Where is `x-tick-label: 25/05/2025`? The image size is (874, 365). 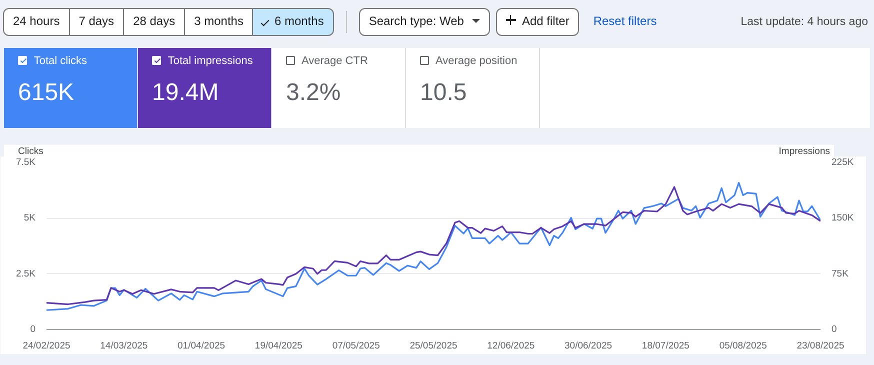
x-tick-label: 25/05/2025 is located at coordinates (434, 346).